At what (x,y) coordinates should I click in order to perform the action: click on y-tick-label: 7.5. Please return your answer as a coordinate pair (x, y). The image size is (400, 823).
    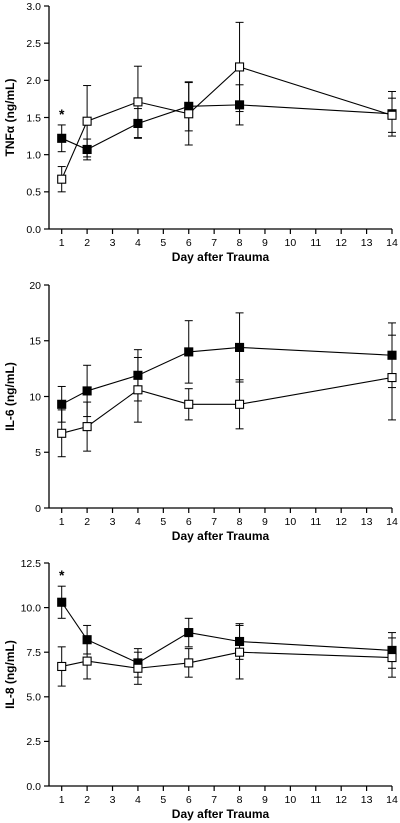
    Looking at the image, I should click on (33, 653).